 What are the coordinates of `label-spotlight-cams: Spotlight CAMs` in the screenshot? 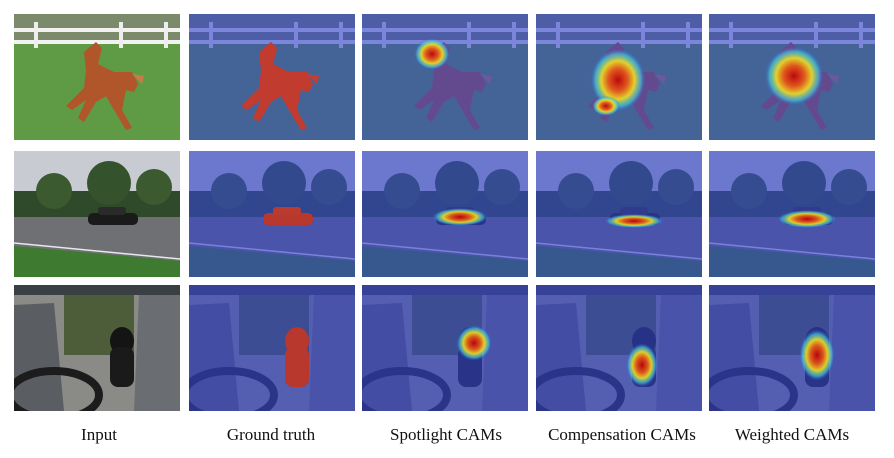 It's located at (446, 434).